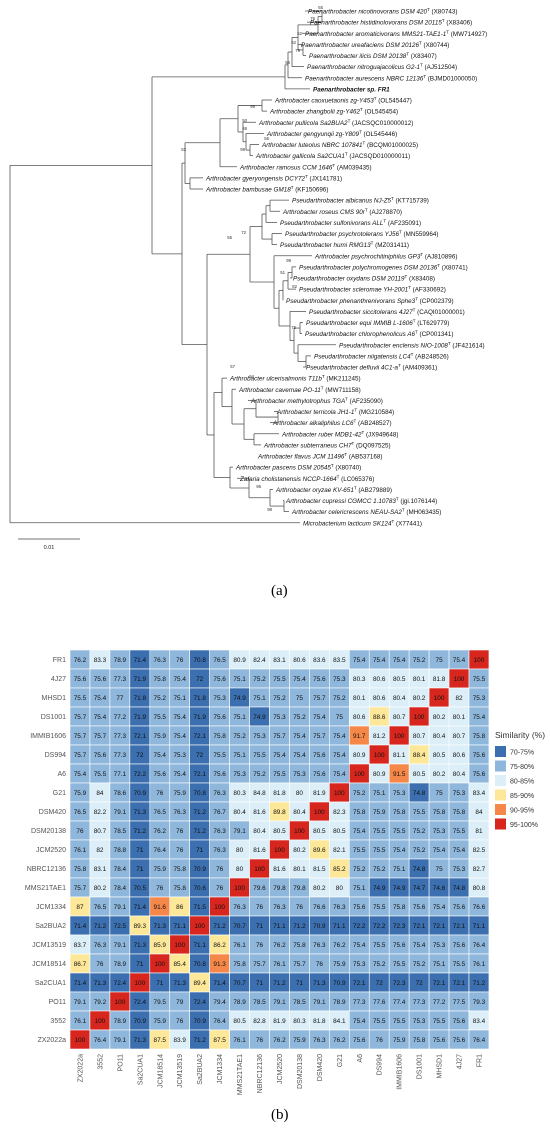  What do you see at coordinates (160, 945) in the screenshot?
I see `heatmap-cell-value: 85.9` at bounding box center [160, 945].